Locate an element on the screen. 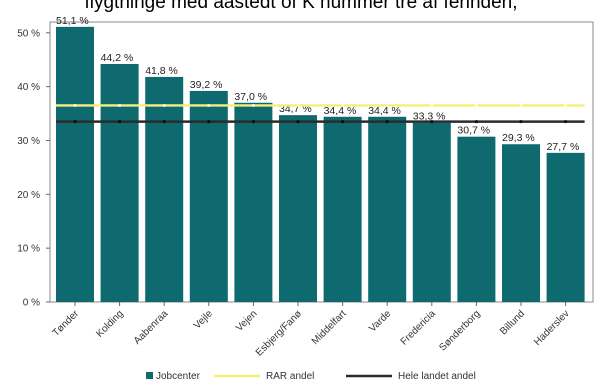 The height and width of the screenshot is (385, 602). data-label: 44,2 % is located at coordinates (117, 58).